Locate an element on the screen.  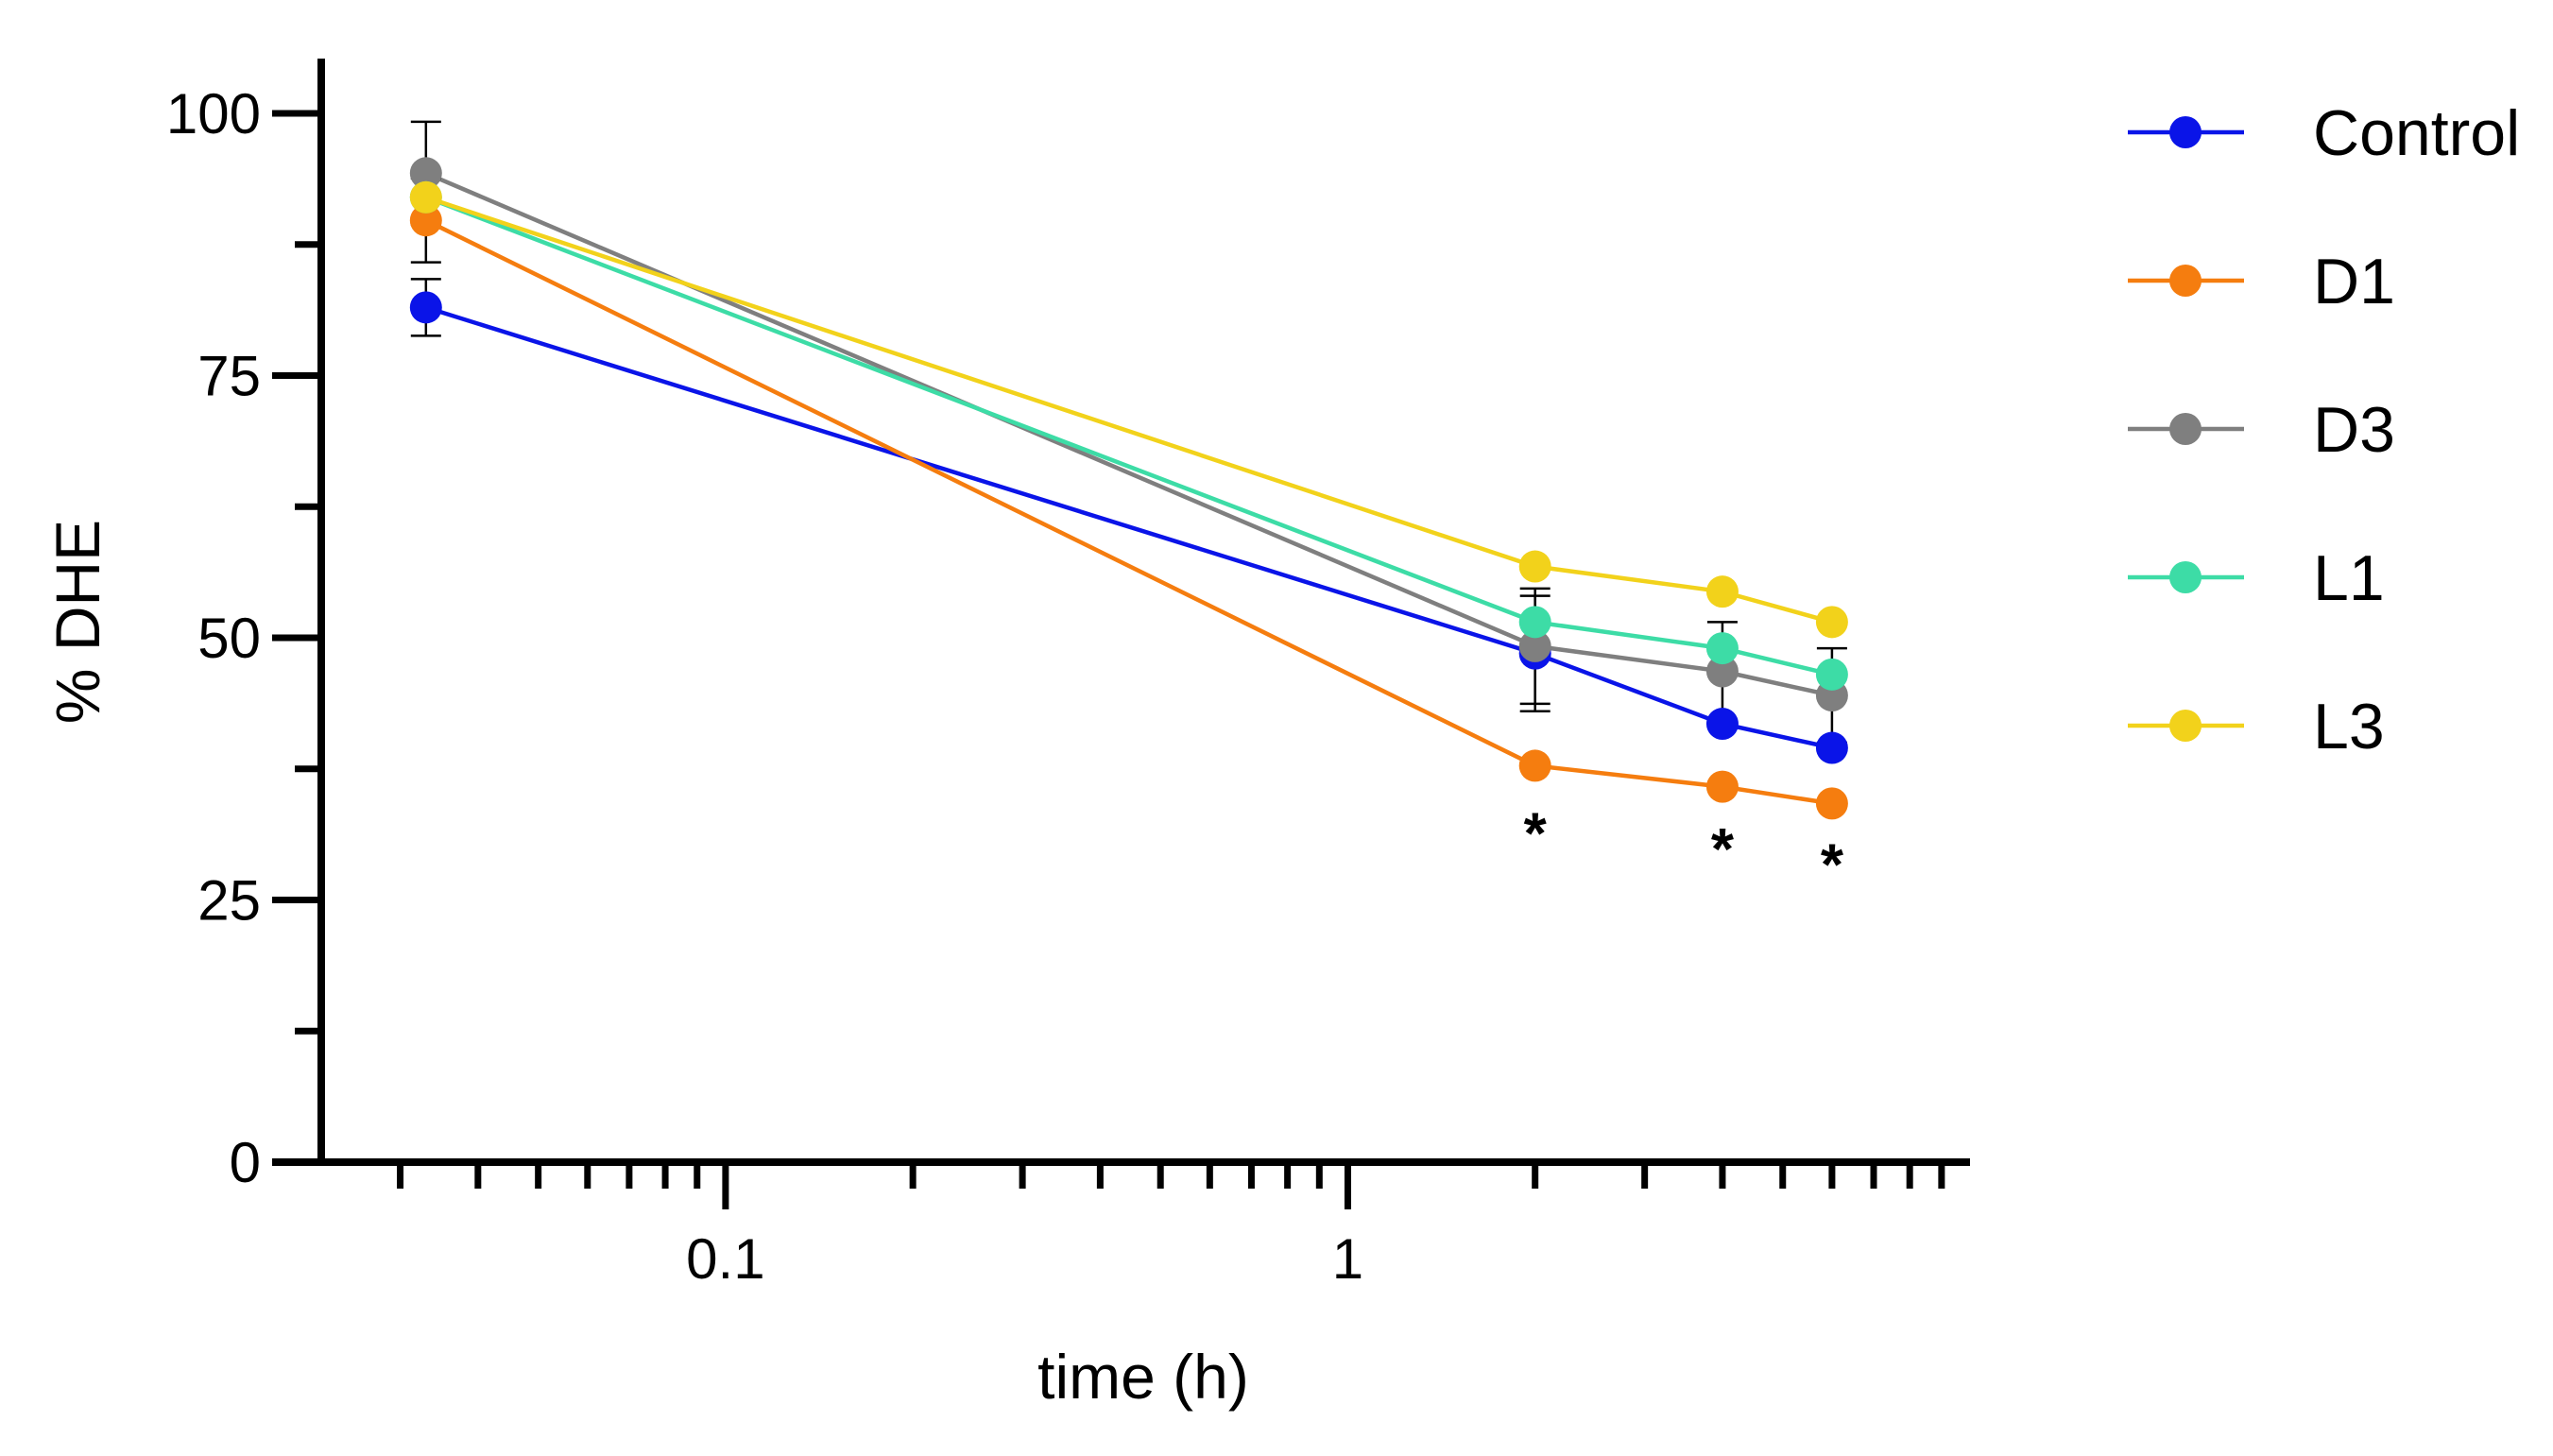
legend-item-l1: L1 is located at coordinates (2256, 578).